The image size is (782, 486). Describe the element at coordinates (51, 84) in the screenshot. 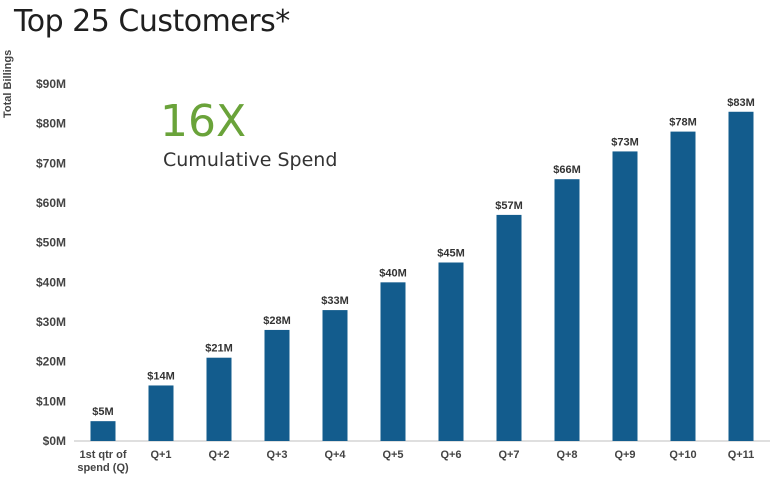

I see `y-tick-label: $90M` at that location.